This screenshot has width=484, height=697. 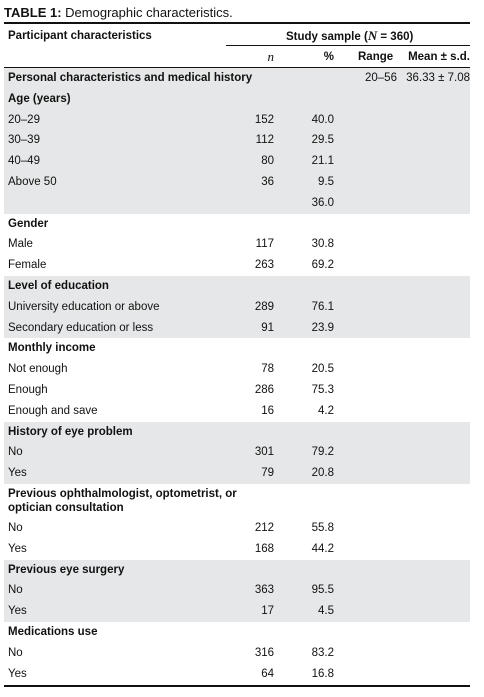 I want to click on table-row: Enough and save 16 4.2, so click(x=237, y=411).